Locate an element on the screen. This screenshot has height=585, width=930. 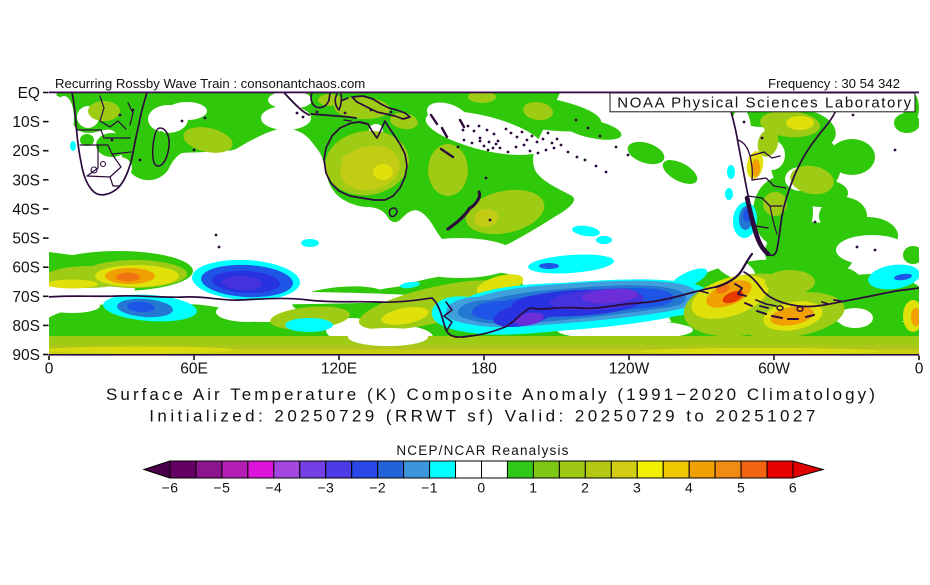
svg-text: EQ is located at coordinates (29, 93).